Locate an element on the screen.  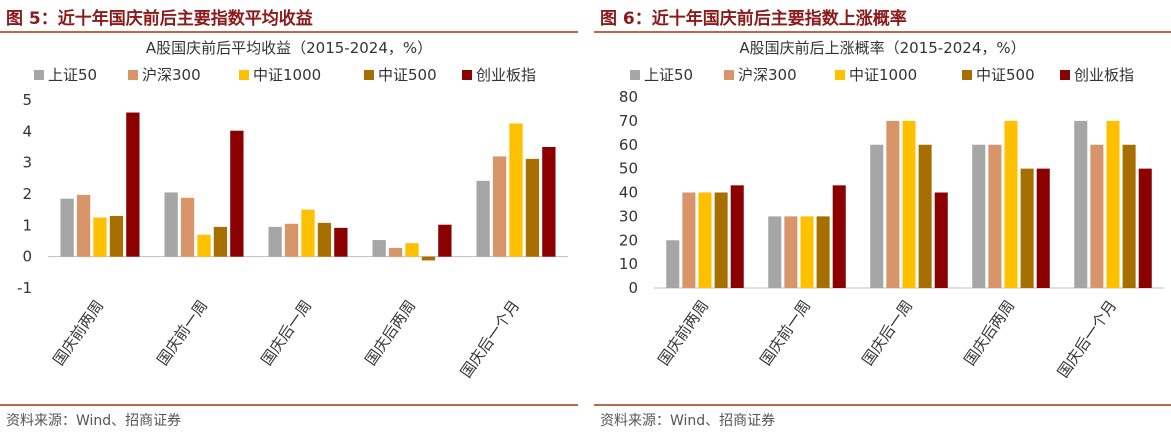
figure-title: 图 5：近十年国庆前后主要指数平均收益 is located at coordinates (159, 19).